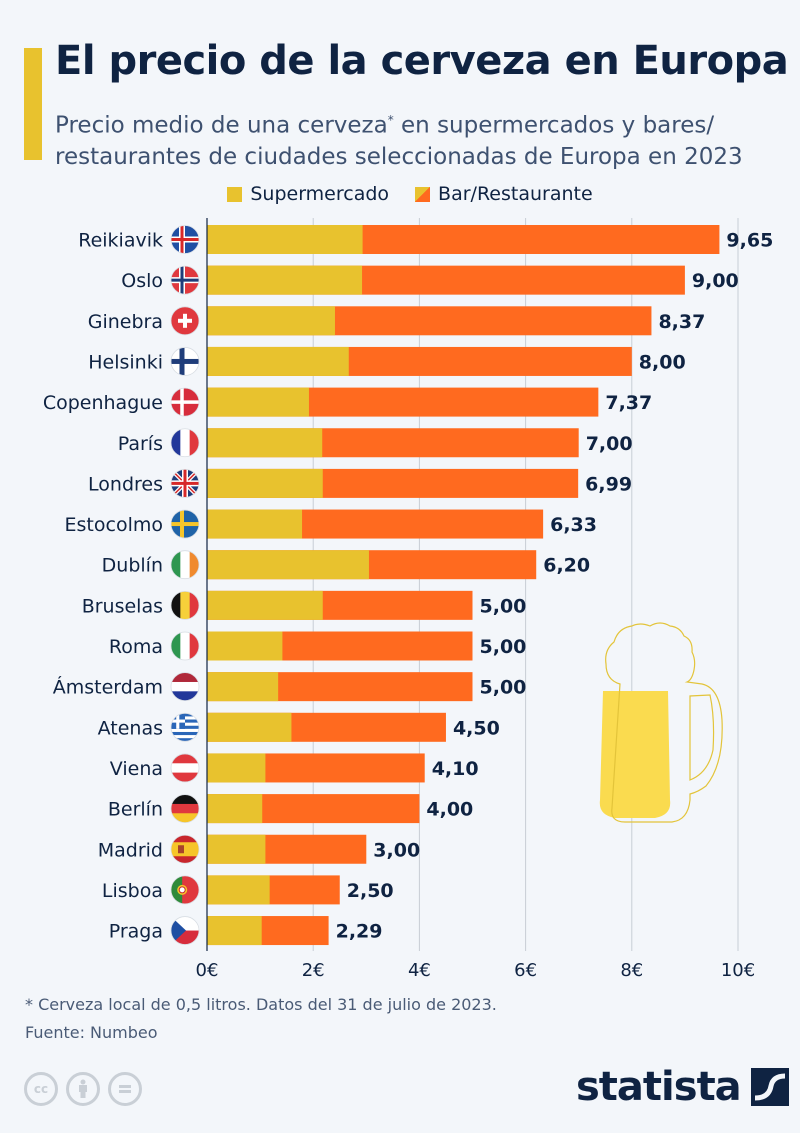 The height and width of the screenshot is (1133, 800). Describe the element at coordinates (132, 566) in the screenshot. I see `category-label: Dublín` at that location.